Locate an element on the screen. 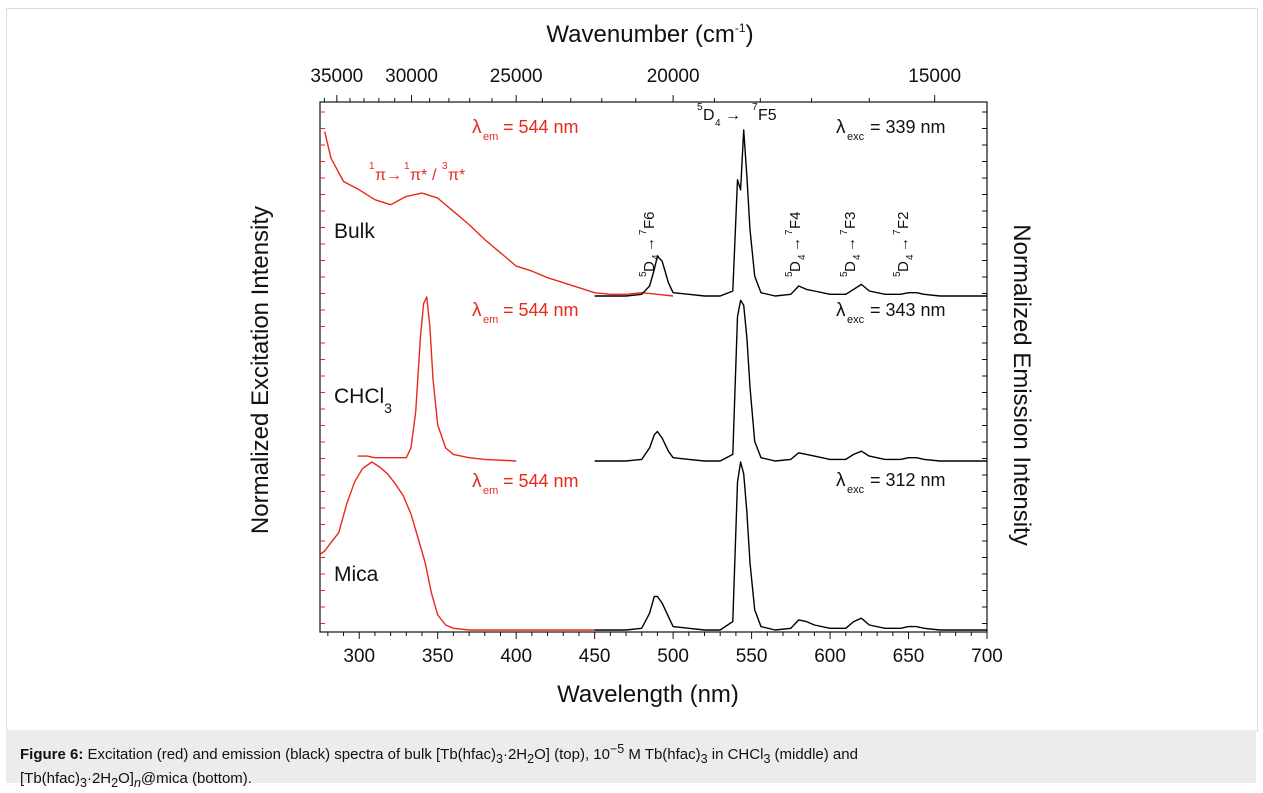 The width and height of the screenshot is (1263, 793). excitation-wavelength-mica: = 544 nm is located at coordinates (541, 481).